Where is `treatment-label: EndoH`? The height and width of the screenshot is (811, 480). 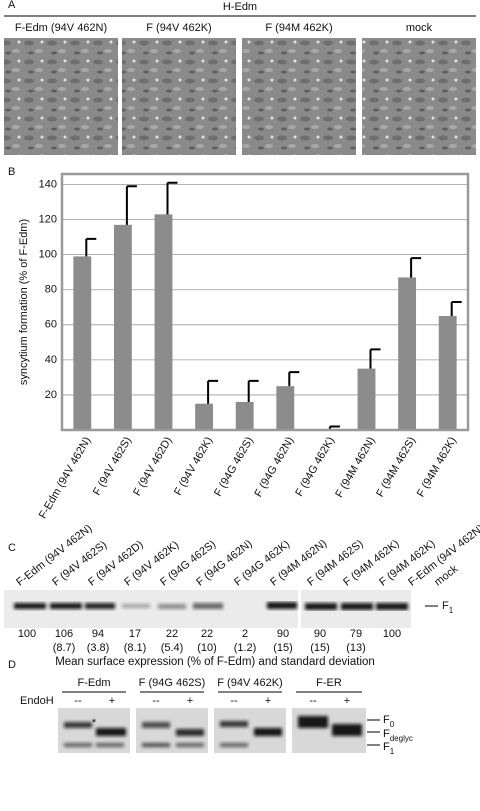
treatment-label: EndoH is located at coordinates (37, 701).